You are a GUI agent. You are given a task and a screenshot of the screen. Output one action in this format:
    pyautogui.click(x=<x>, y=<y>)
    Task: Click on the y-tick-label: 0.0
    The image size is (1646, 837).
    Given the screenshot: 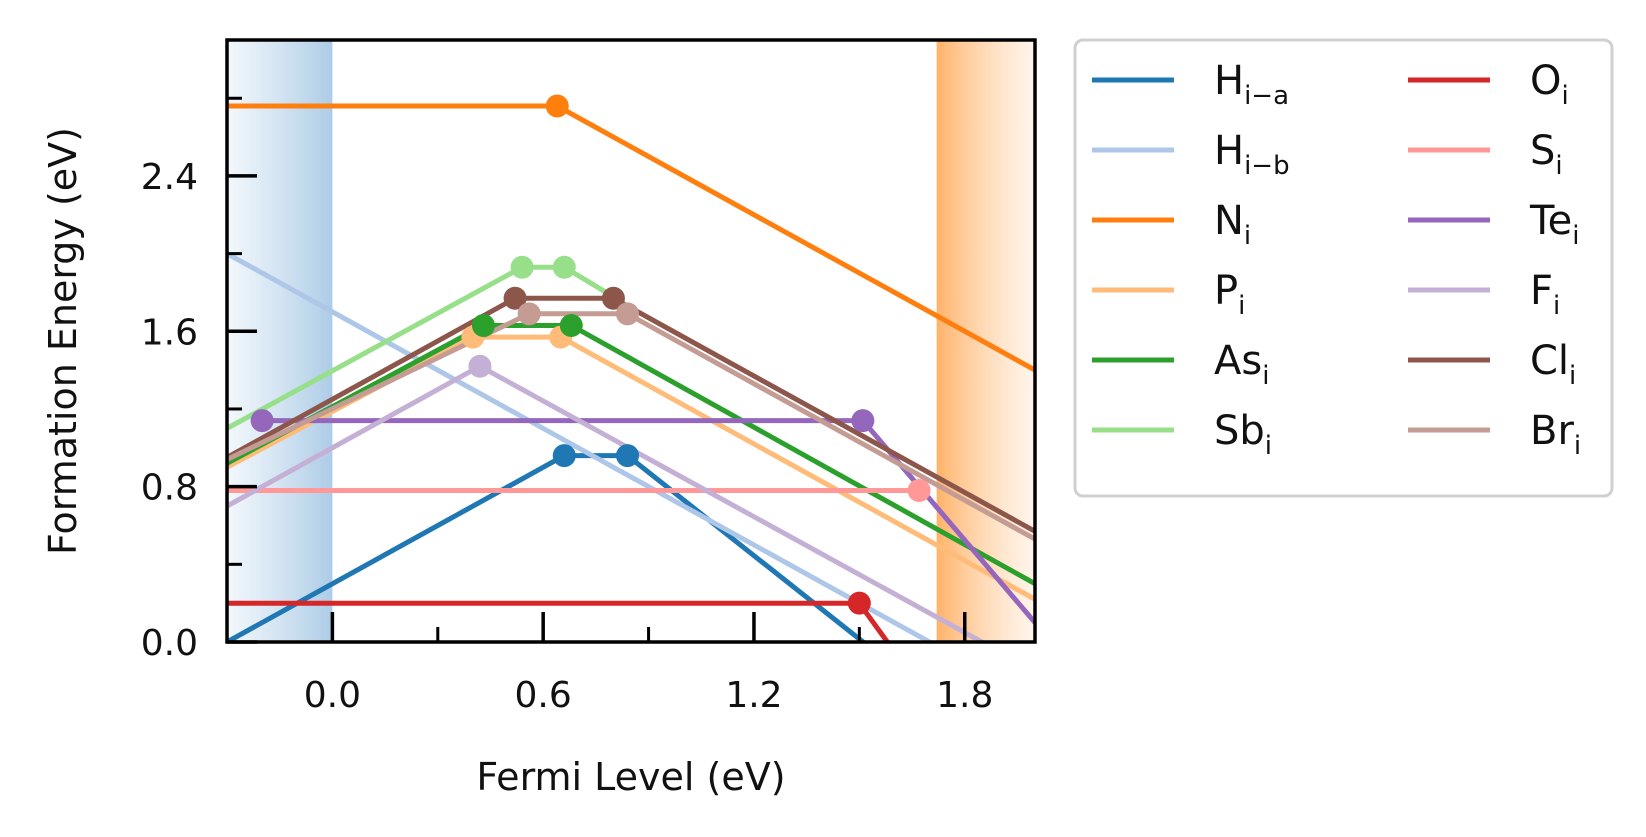 What is the action you would take?
    pyautogui.click(x=169, y=643)
    